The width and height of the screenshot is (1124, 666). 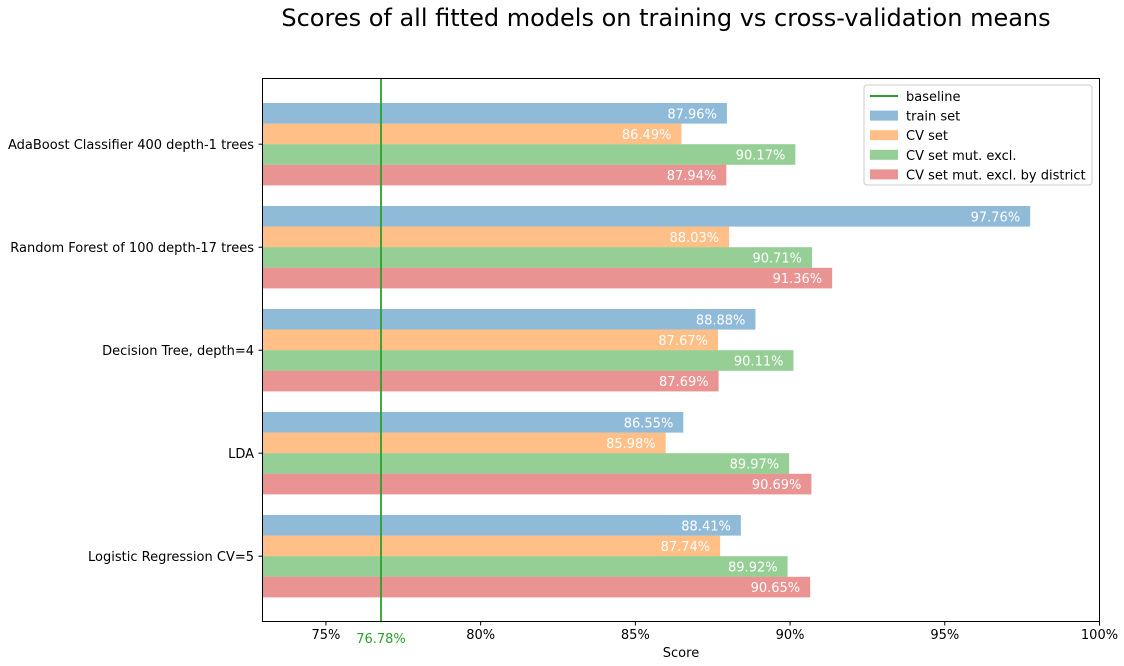 What do you see at coordinates (178, 351) in the screenshot?
I see `y-tick-label: Decision Tree, depth=4` at bounding box center [178, 351].